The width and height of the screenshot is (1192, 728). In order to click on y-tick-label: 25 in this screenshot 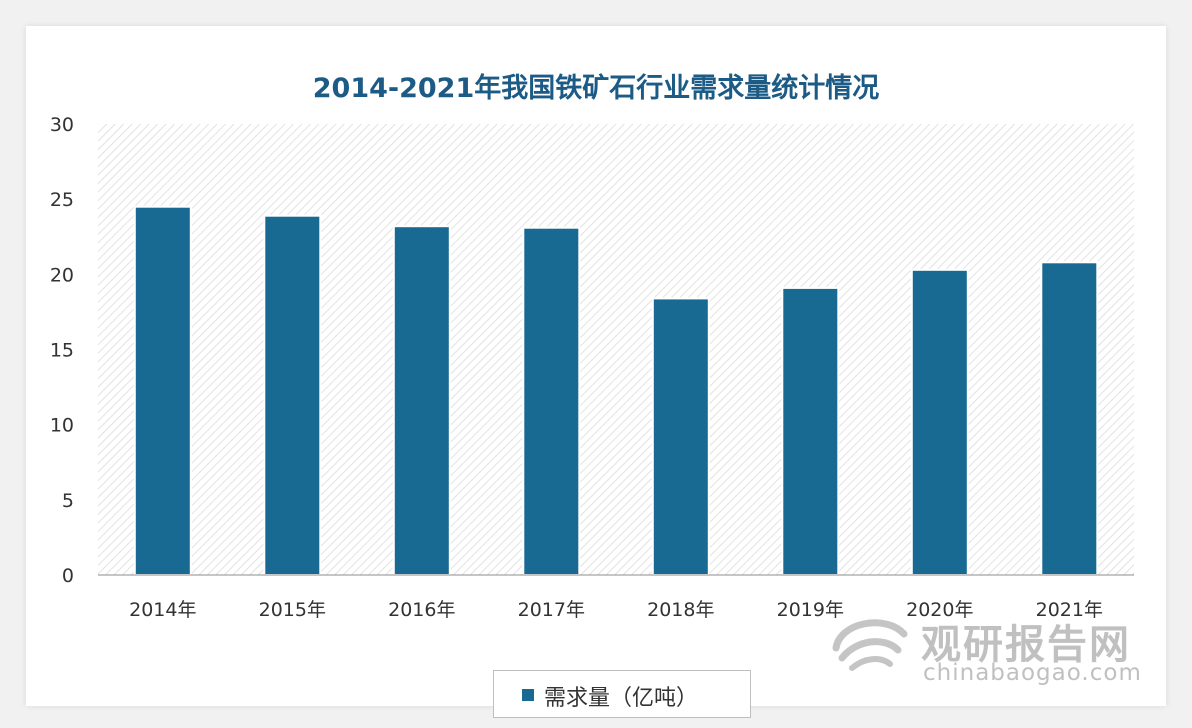, I will do `click(62, 200)`.